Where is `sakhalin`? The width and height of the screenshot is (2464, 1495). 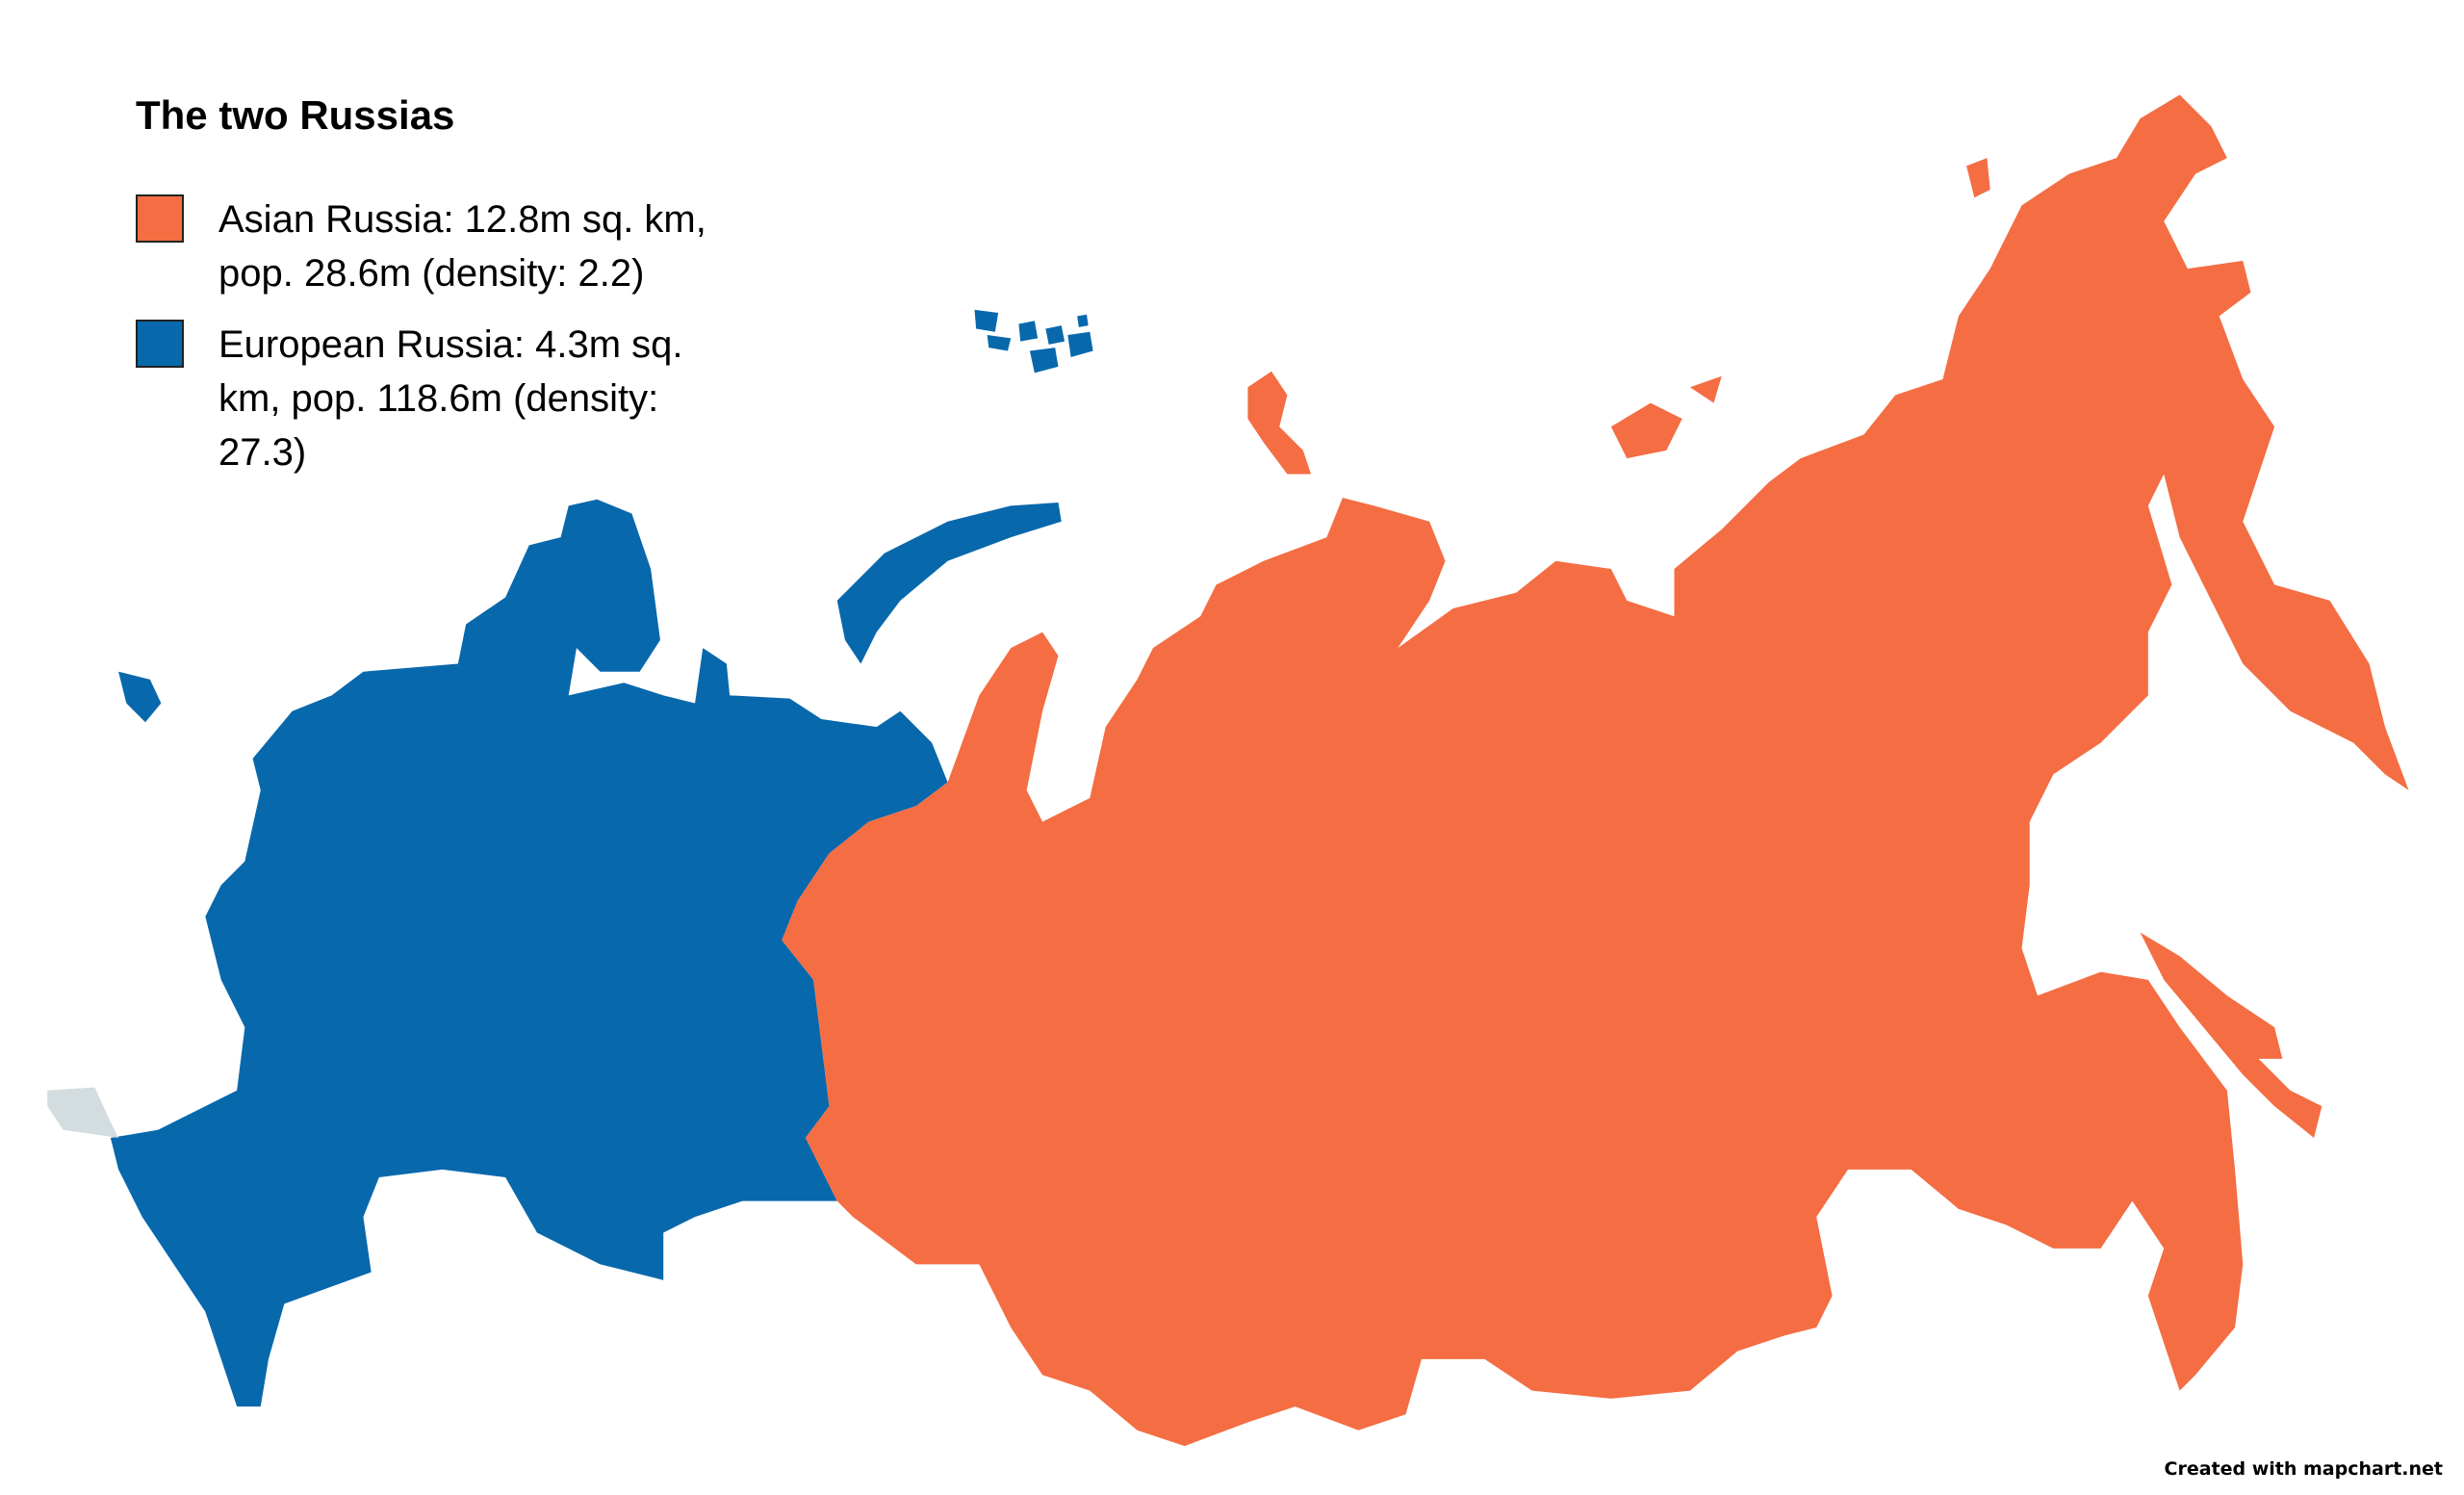 sakhalin is located at coordinates (2231, 1035).